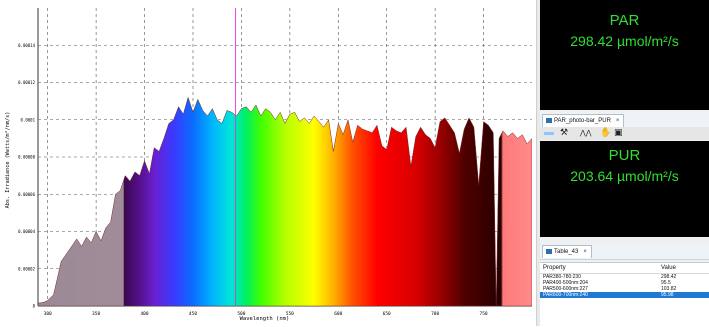 This screenshot has width=709, height=327. What do you see at coordinates (624, 55) in the screenshot?
I see `par-readout: PAR 298.42 µmol/m²/s` at bounding box center [624, 55].